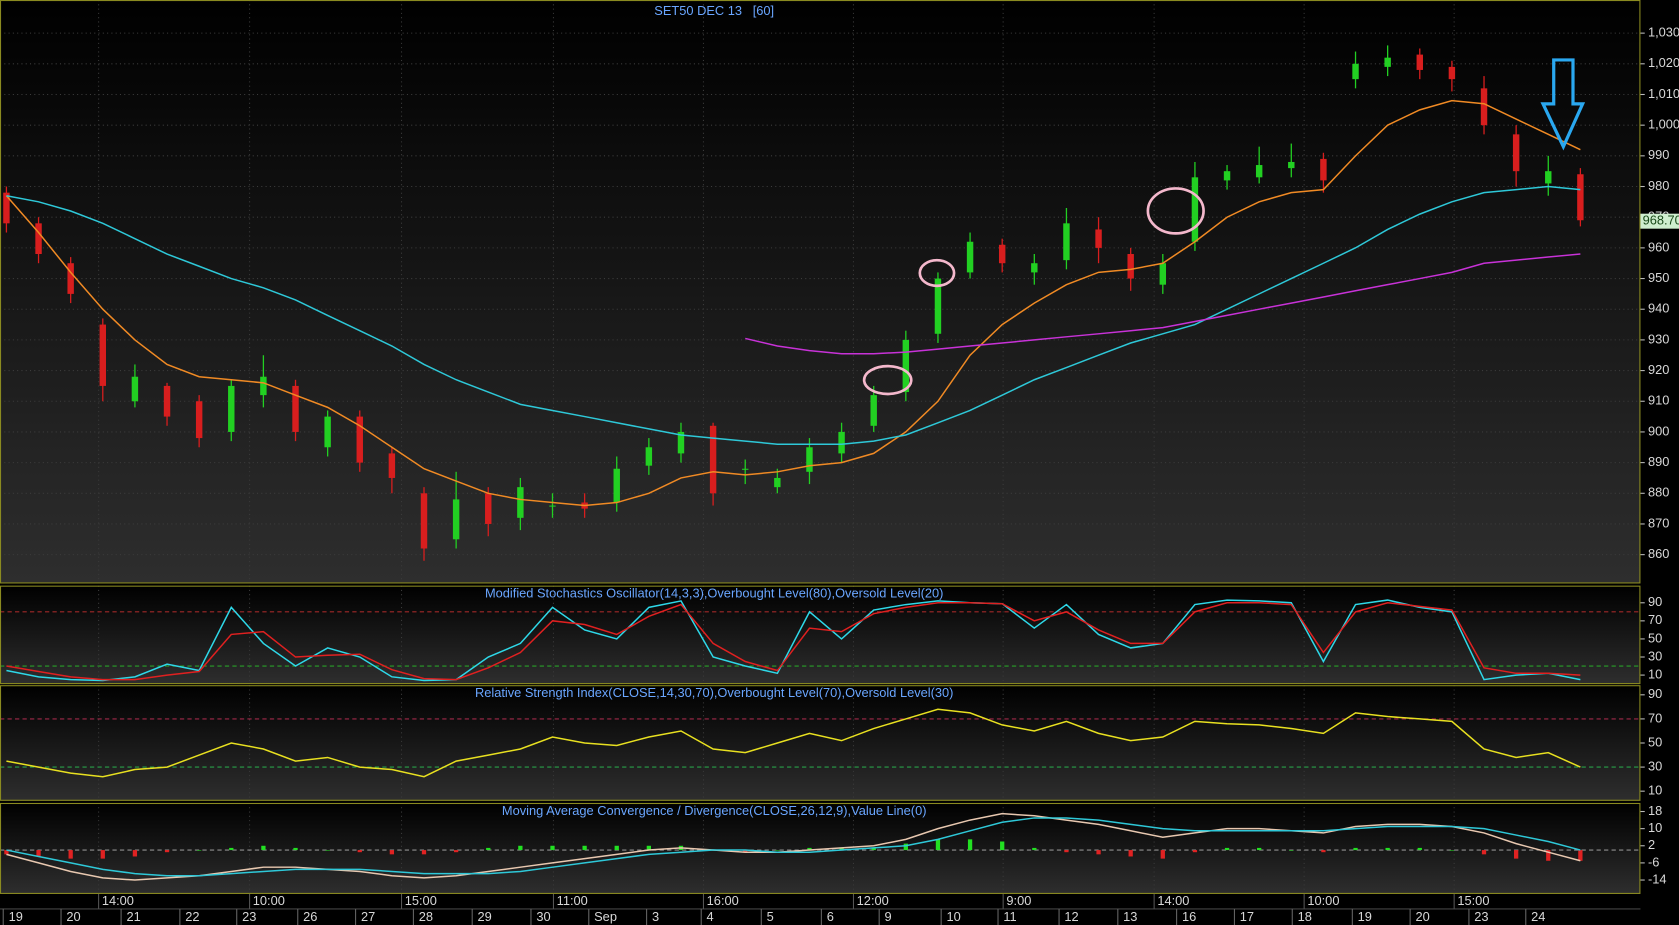 The width and height of the screenshot is (1679, 925). I want to click on x-time-label: 11:00, so click(572, 900).